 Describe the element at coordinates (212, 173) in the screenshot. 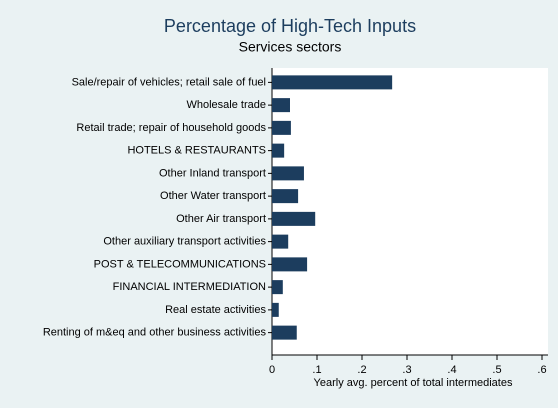

I see `y-tick-label: Other Inland transport` at that location.